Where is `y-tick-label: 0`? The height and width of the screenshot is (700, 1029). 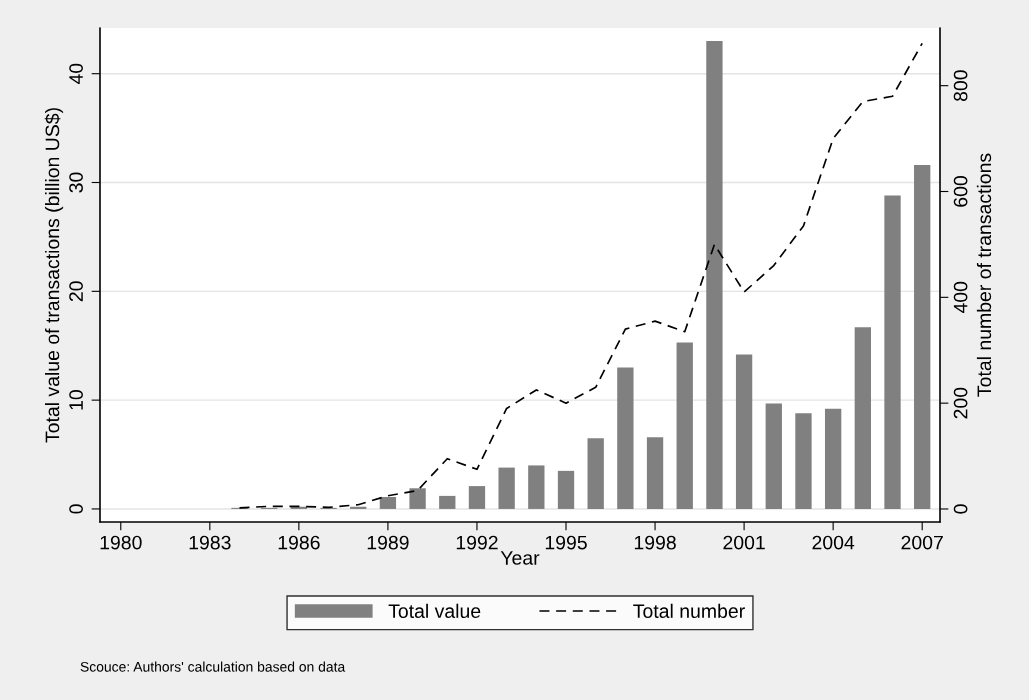 y-tick-label: 0 is located at coordinates (76, 509).